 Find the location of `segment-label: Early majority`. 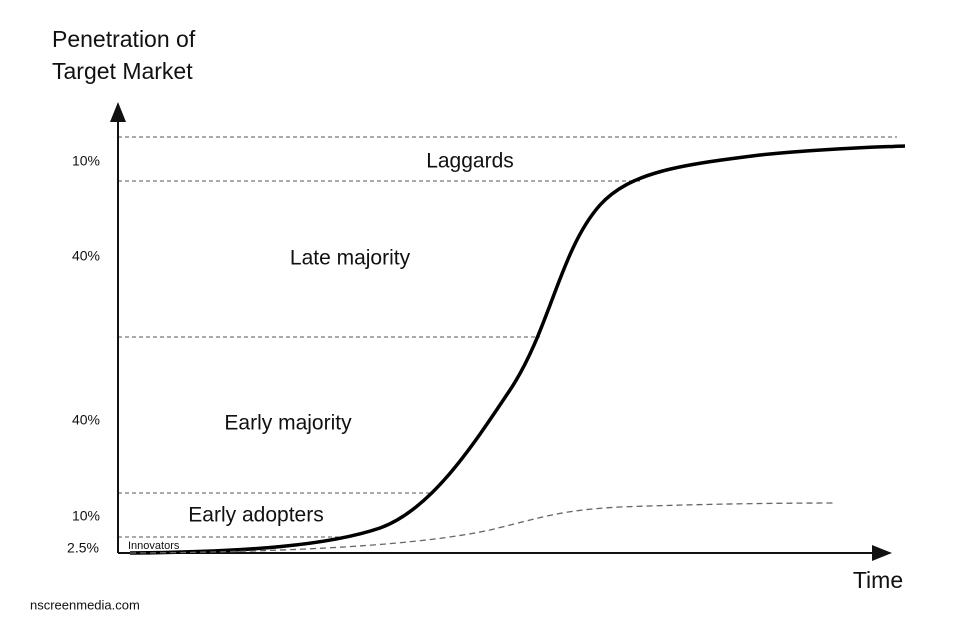

segment-label: Early majority is located at coordinates (288, 423).